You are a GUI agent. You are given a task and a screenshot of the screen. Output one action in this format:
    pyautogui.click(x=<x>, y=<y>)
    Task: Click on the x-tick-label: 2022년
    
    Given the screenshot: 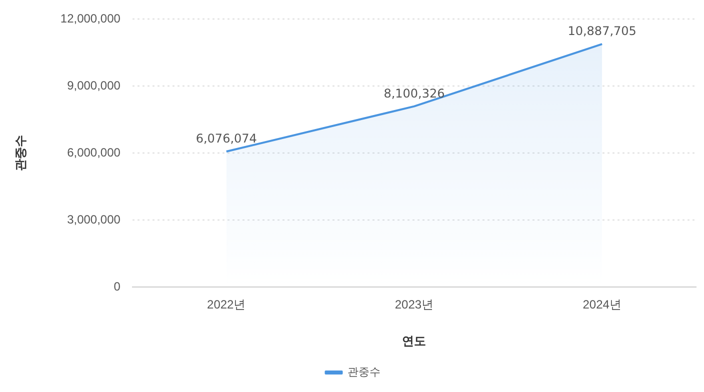 What is the action you would take?
    pyautogui.click(x=226, y=305)
    